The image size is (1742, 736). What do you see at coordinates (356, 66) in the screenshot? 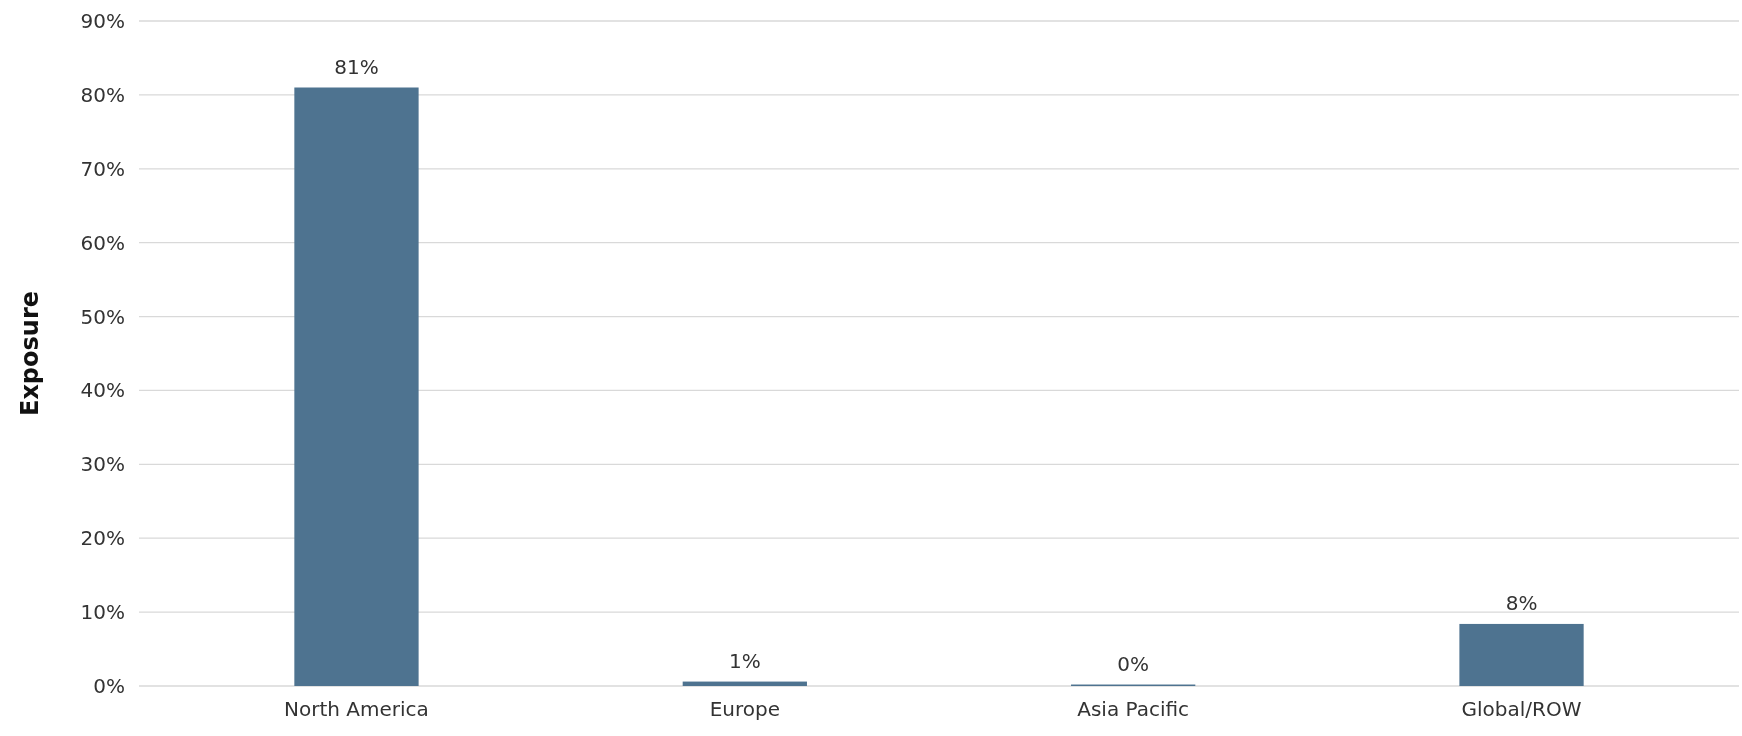
I see `data-label: 81%` at bounding box center [356, 66].